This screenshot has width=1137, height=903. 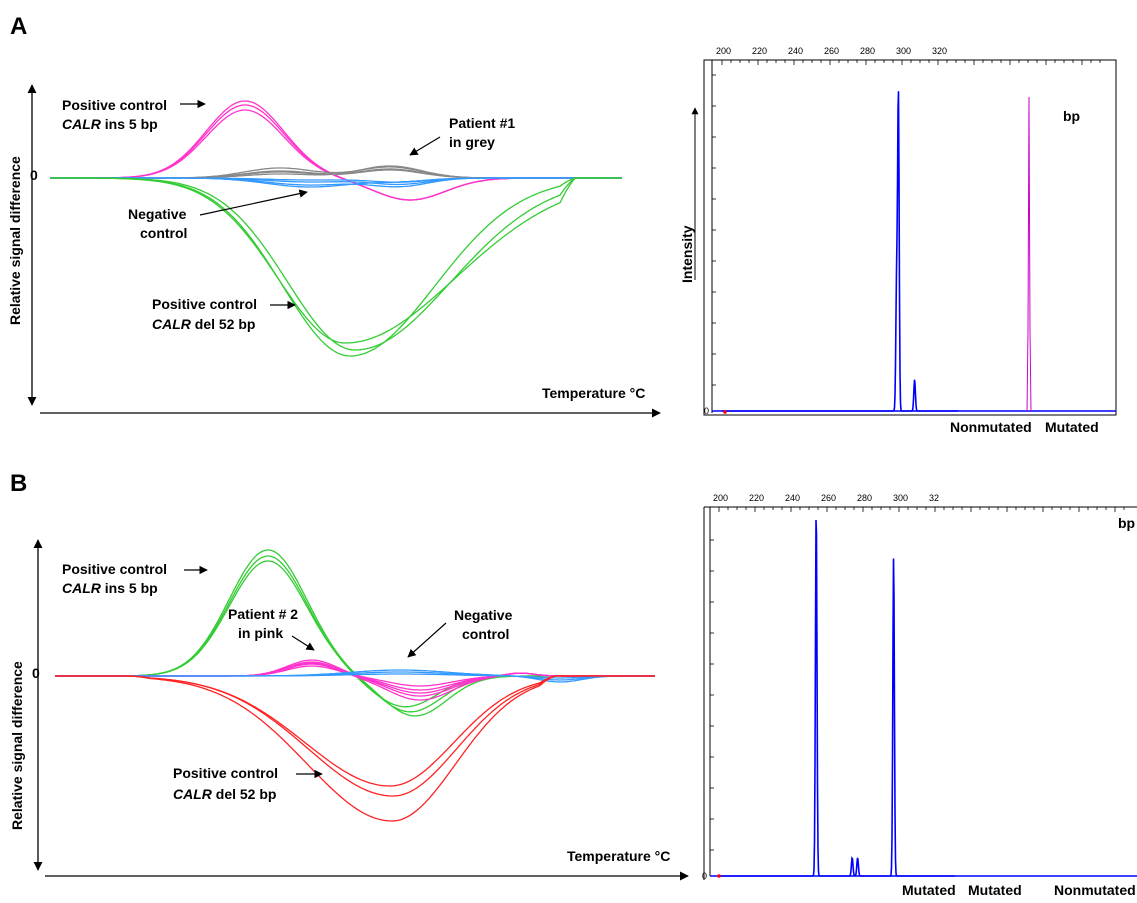 What do you see at coordinates (110, 124) in the screenshot?
I see `panel-a-pos-ins-sub: CALR ins 5 bp` at bounding box center [110, 124].